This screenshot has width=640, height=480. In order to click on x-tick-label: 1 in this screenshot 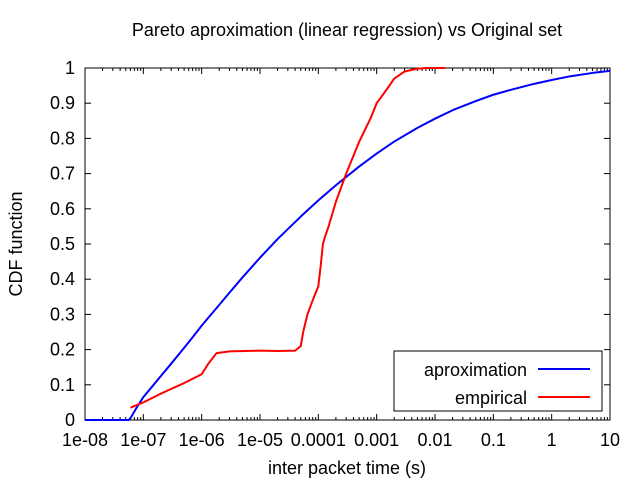, I will do `click(552, 440)`.